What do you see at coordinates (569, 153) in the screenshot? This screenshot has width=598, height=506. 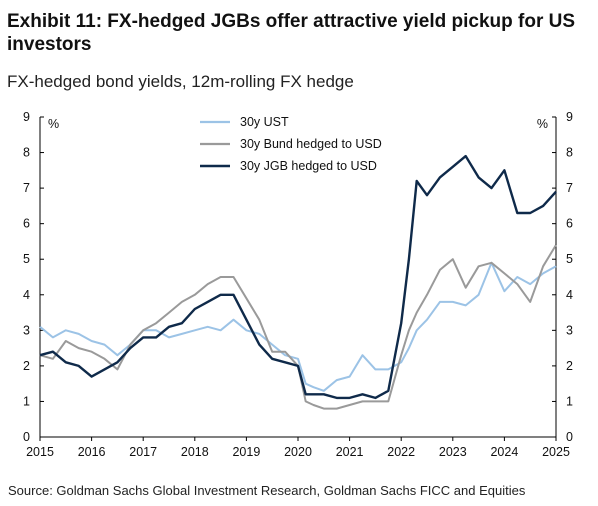 I see `y-tick-label-right: 8` at bounding box center [569, 153].